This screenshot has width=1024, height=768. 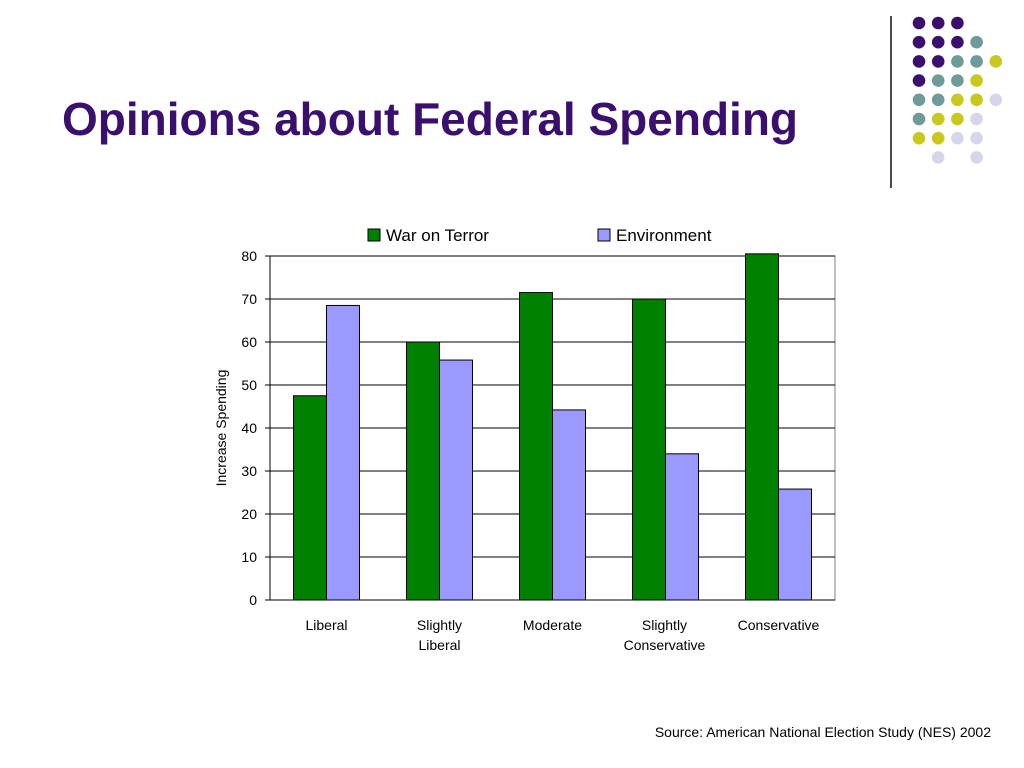 I want to click on y-tick-label: 20, so click(x=249, y=514).